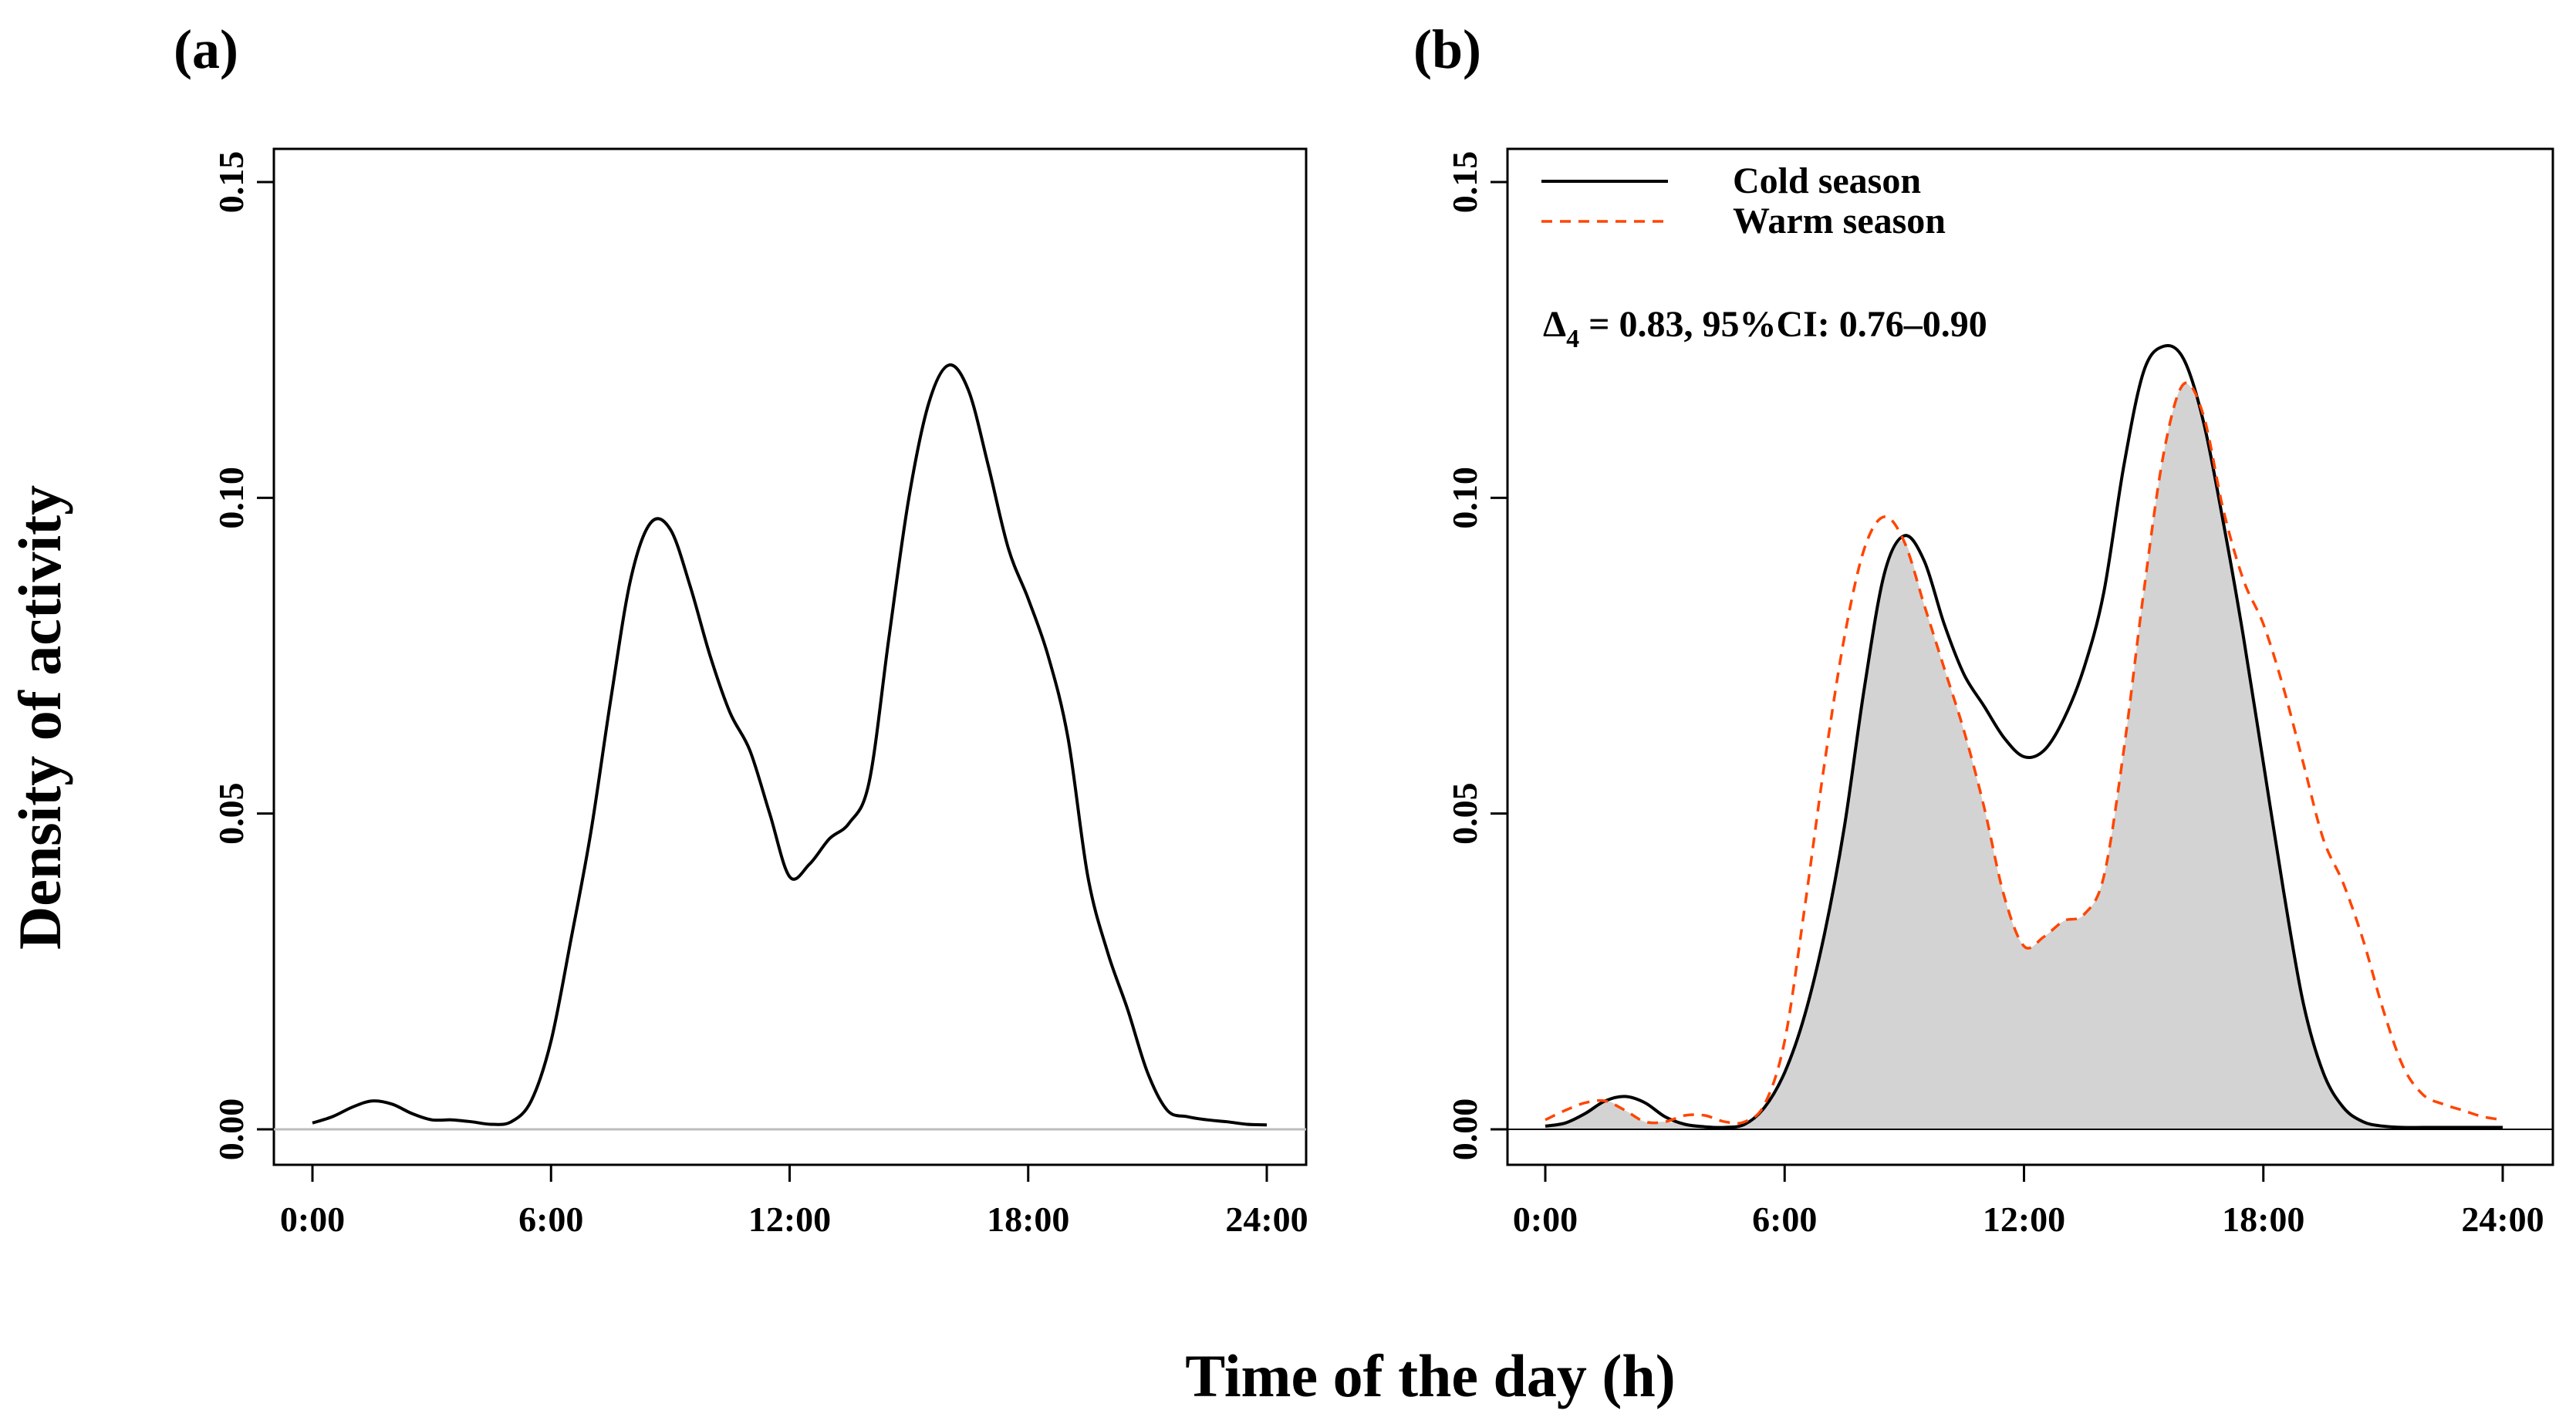 Image resolution: width=2576 pixels, height=1424 pixels. Describe the element at coordinates (1555, 324) in the screenshot. I see `overlap-symbol: Δ` at that location.